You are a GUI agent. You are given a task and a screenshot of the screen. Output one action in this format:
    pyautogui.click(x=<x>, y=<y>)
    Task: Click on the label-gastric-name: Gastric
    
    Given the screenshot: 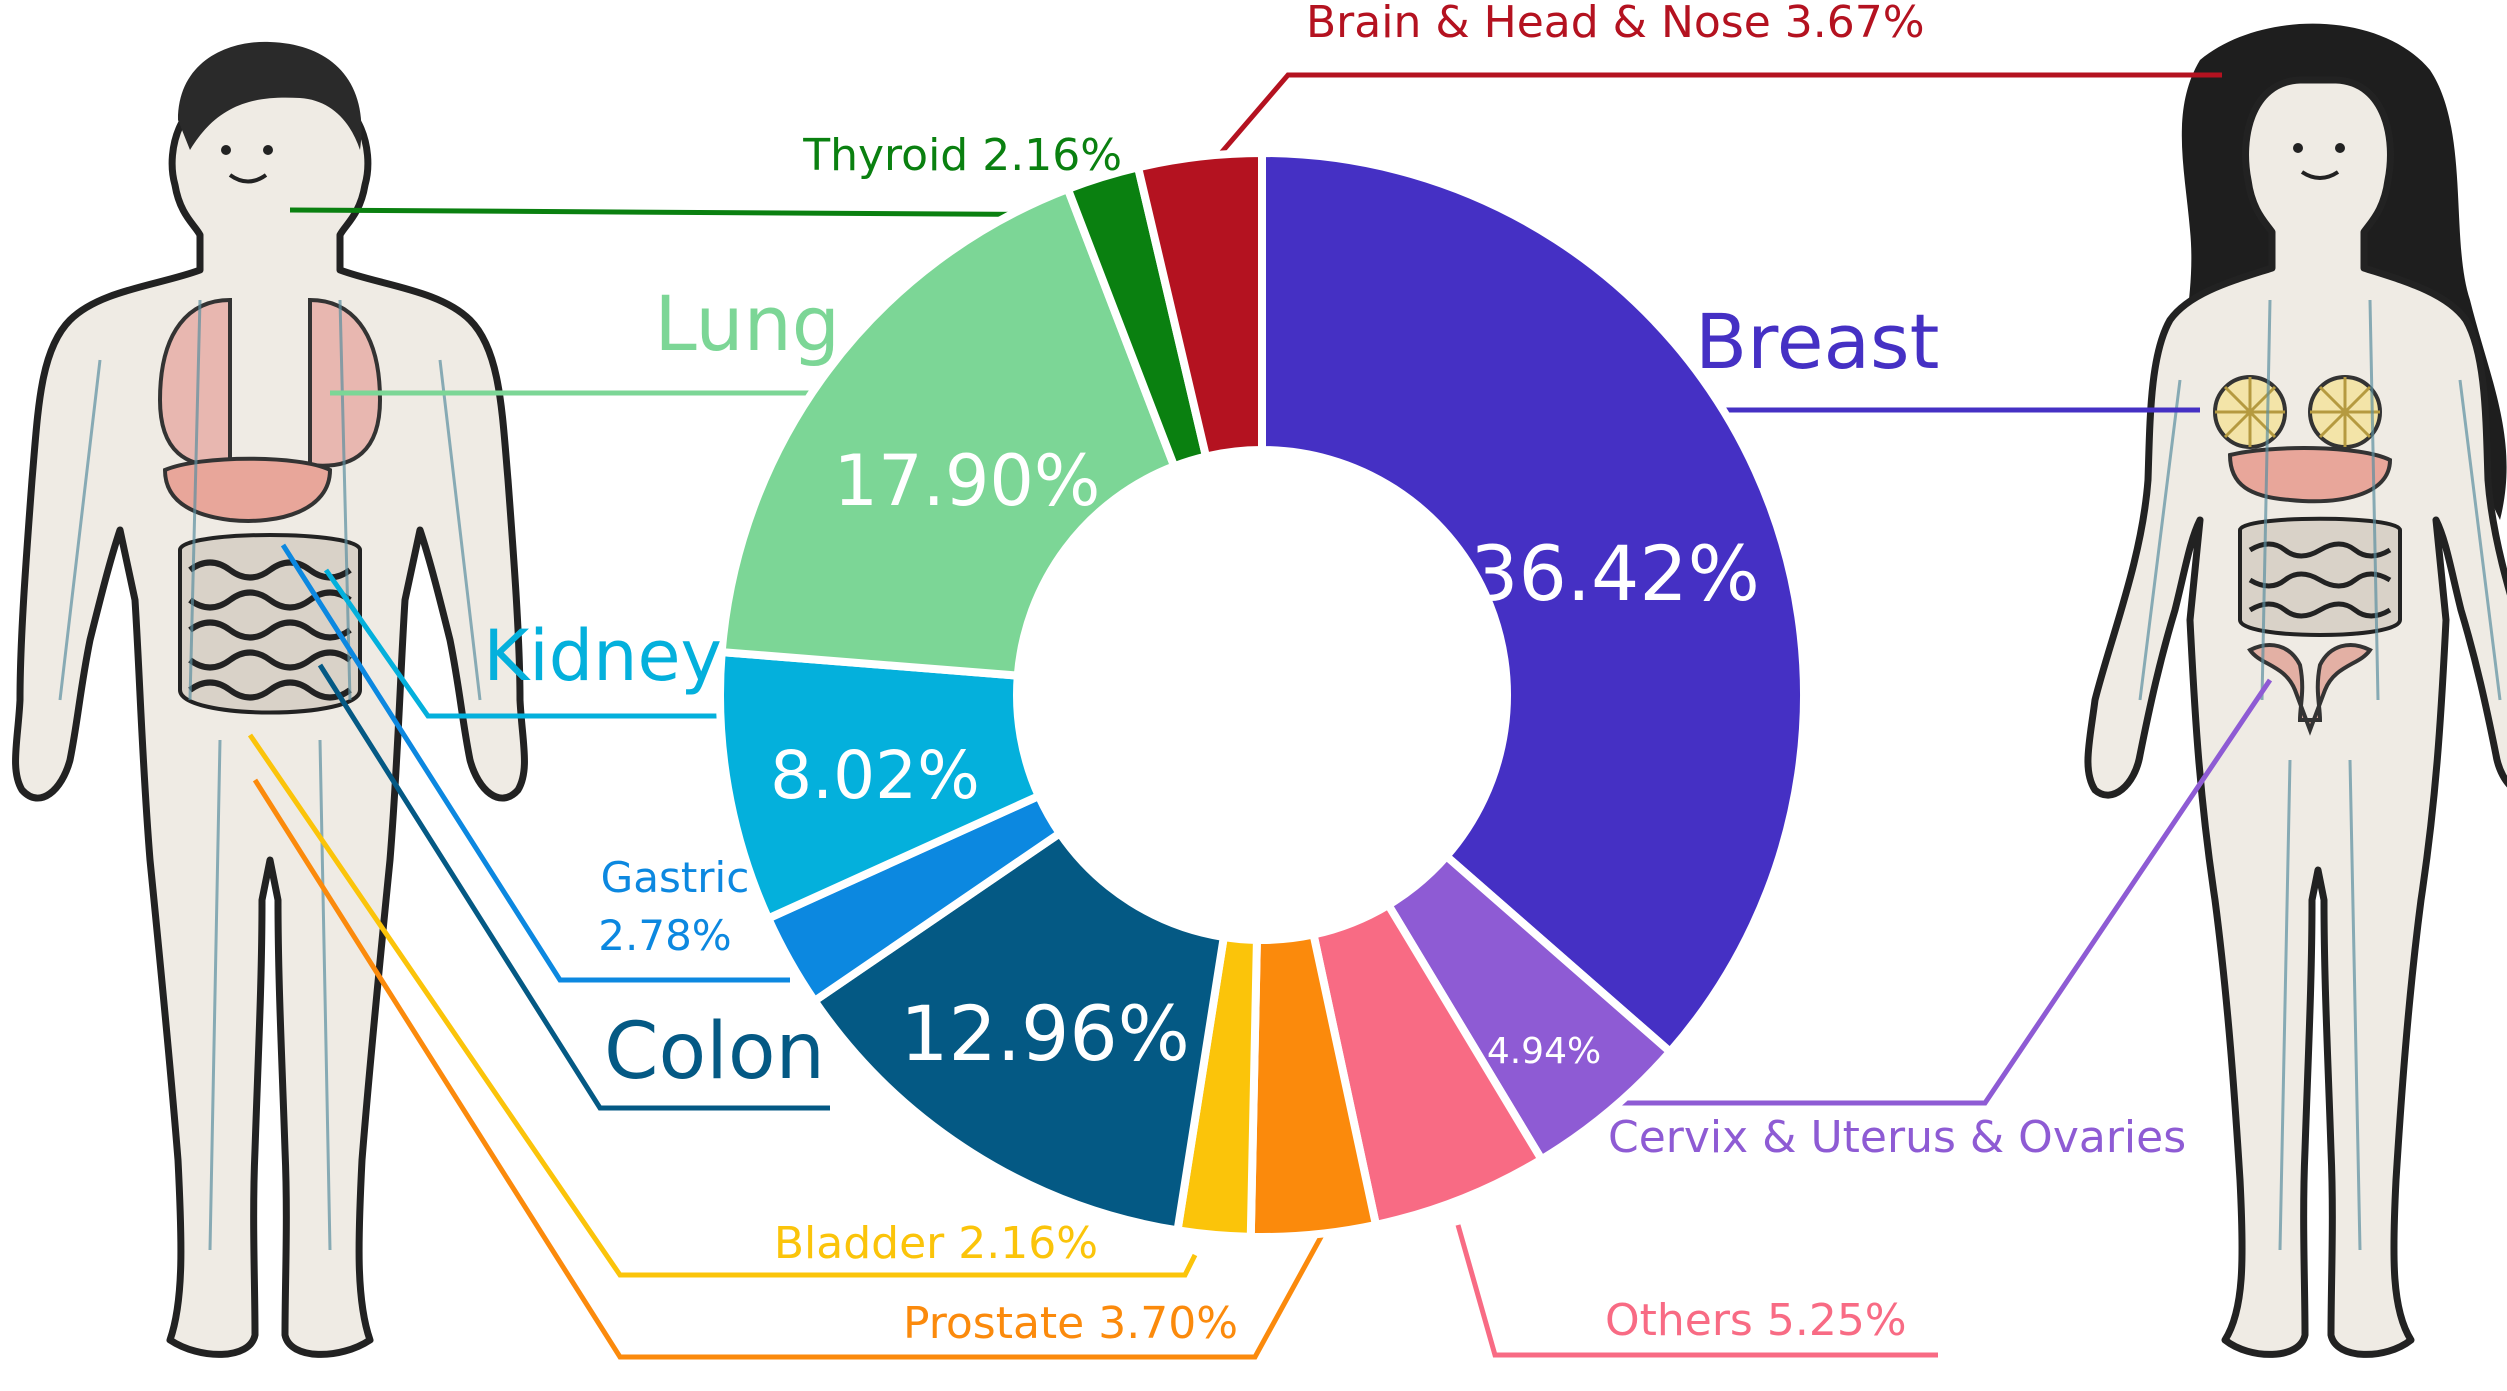 What is the action you would take?
    pyautogui.click(x=675, y=877)
    